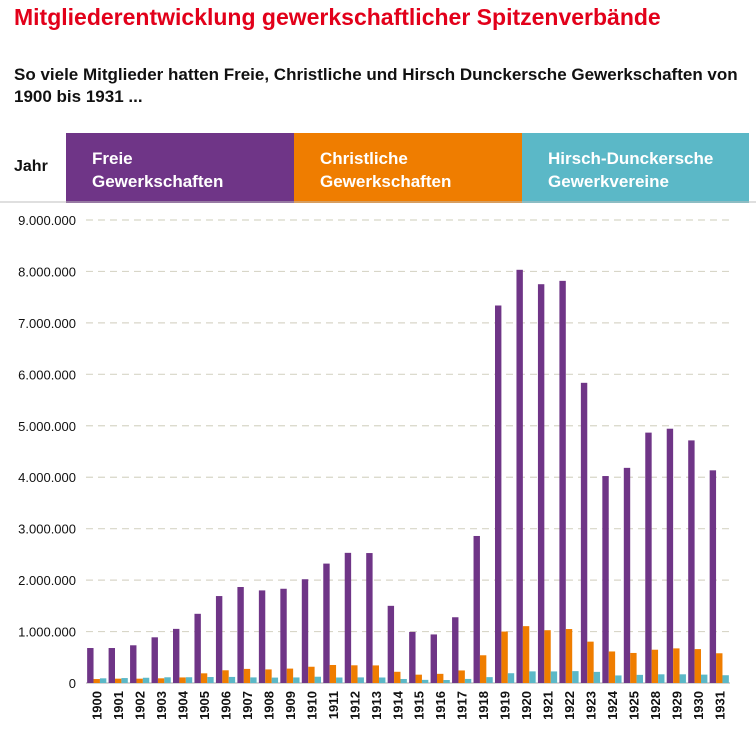 Image resolution: width=756 pixels, height=736 pixels. What do you see at coordinates (483, 669) in the screenshot?
I see `bar-christliche-1918` at bounding box center [483, 669].